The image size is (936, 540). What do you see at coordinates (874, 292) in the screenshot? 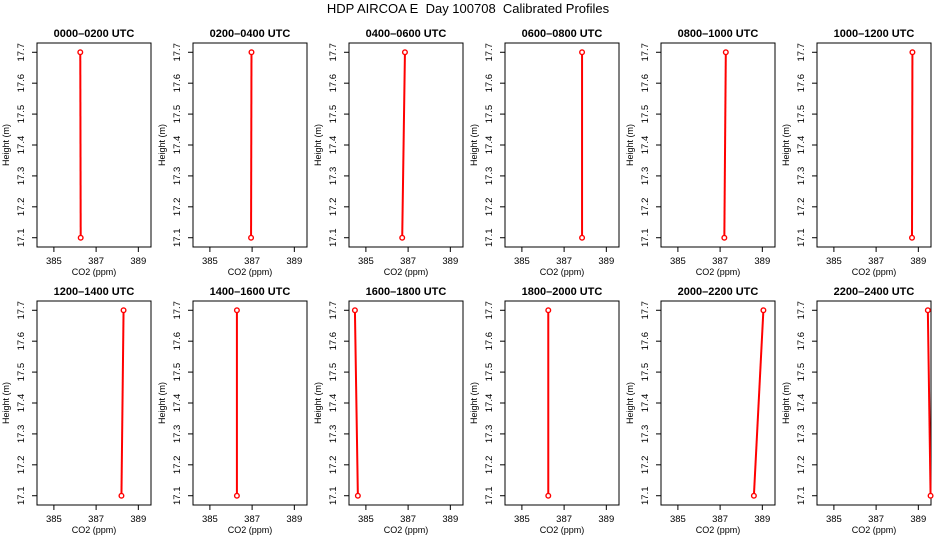
I see `panel-title: 2200–2400 UTC` at bounding box center [874, 292].